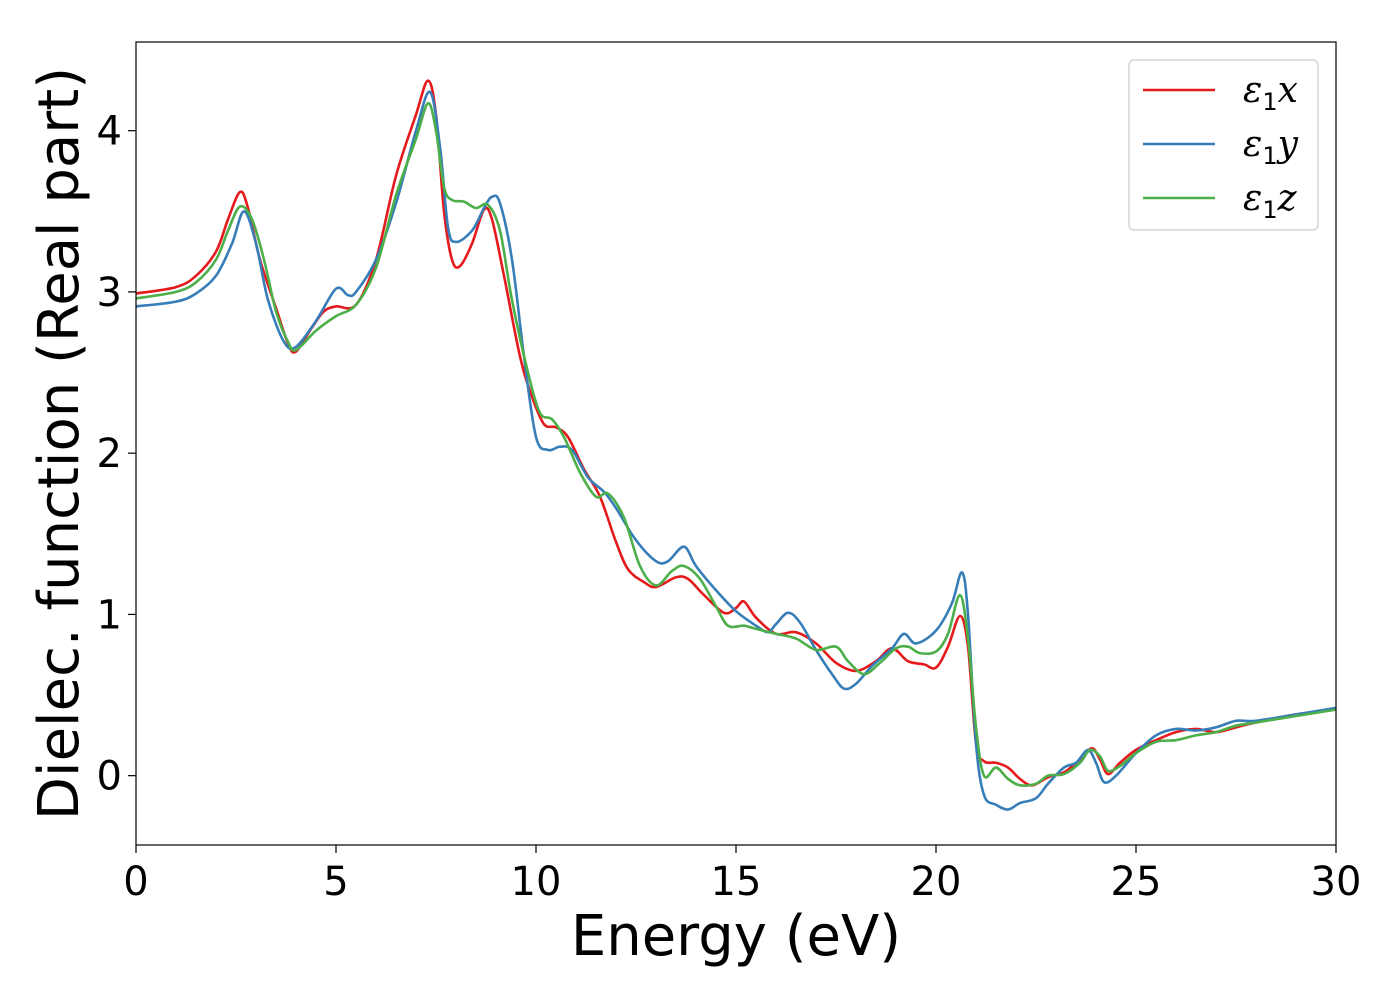 The height and width of the screenshot is (1000, 1400). Describe the element at coordinates (109, 293) in the screenshot. I see `y-tick-label: 3` at that location.